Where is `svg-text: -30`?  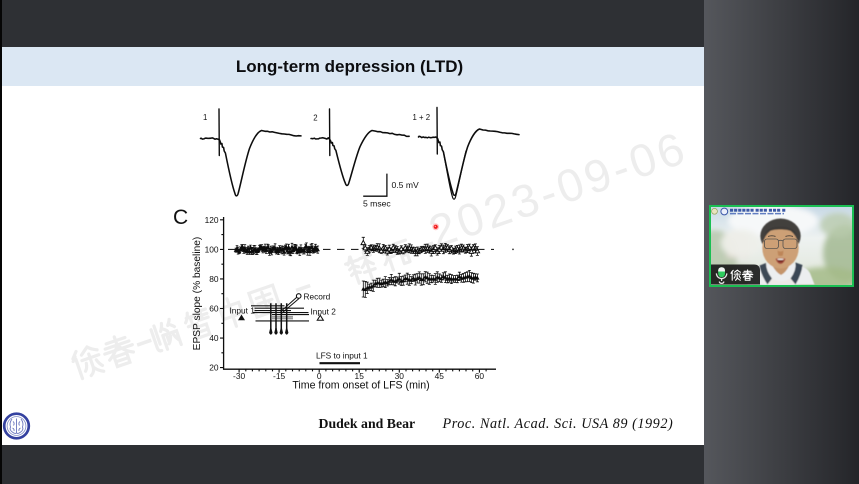
svg-text: -30 is located at coordinates (239, 376).